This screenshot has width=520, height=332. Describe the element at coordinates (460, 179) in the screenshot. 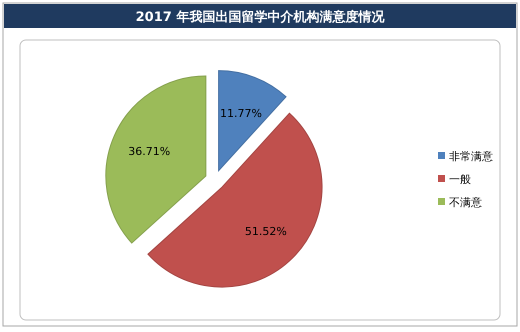

I see `legend-label: 一般` at that location.